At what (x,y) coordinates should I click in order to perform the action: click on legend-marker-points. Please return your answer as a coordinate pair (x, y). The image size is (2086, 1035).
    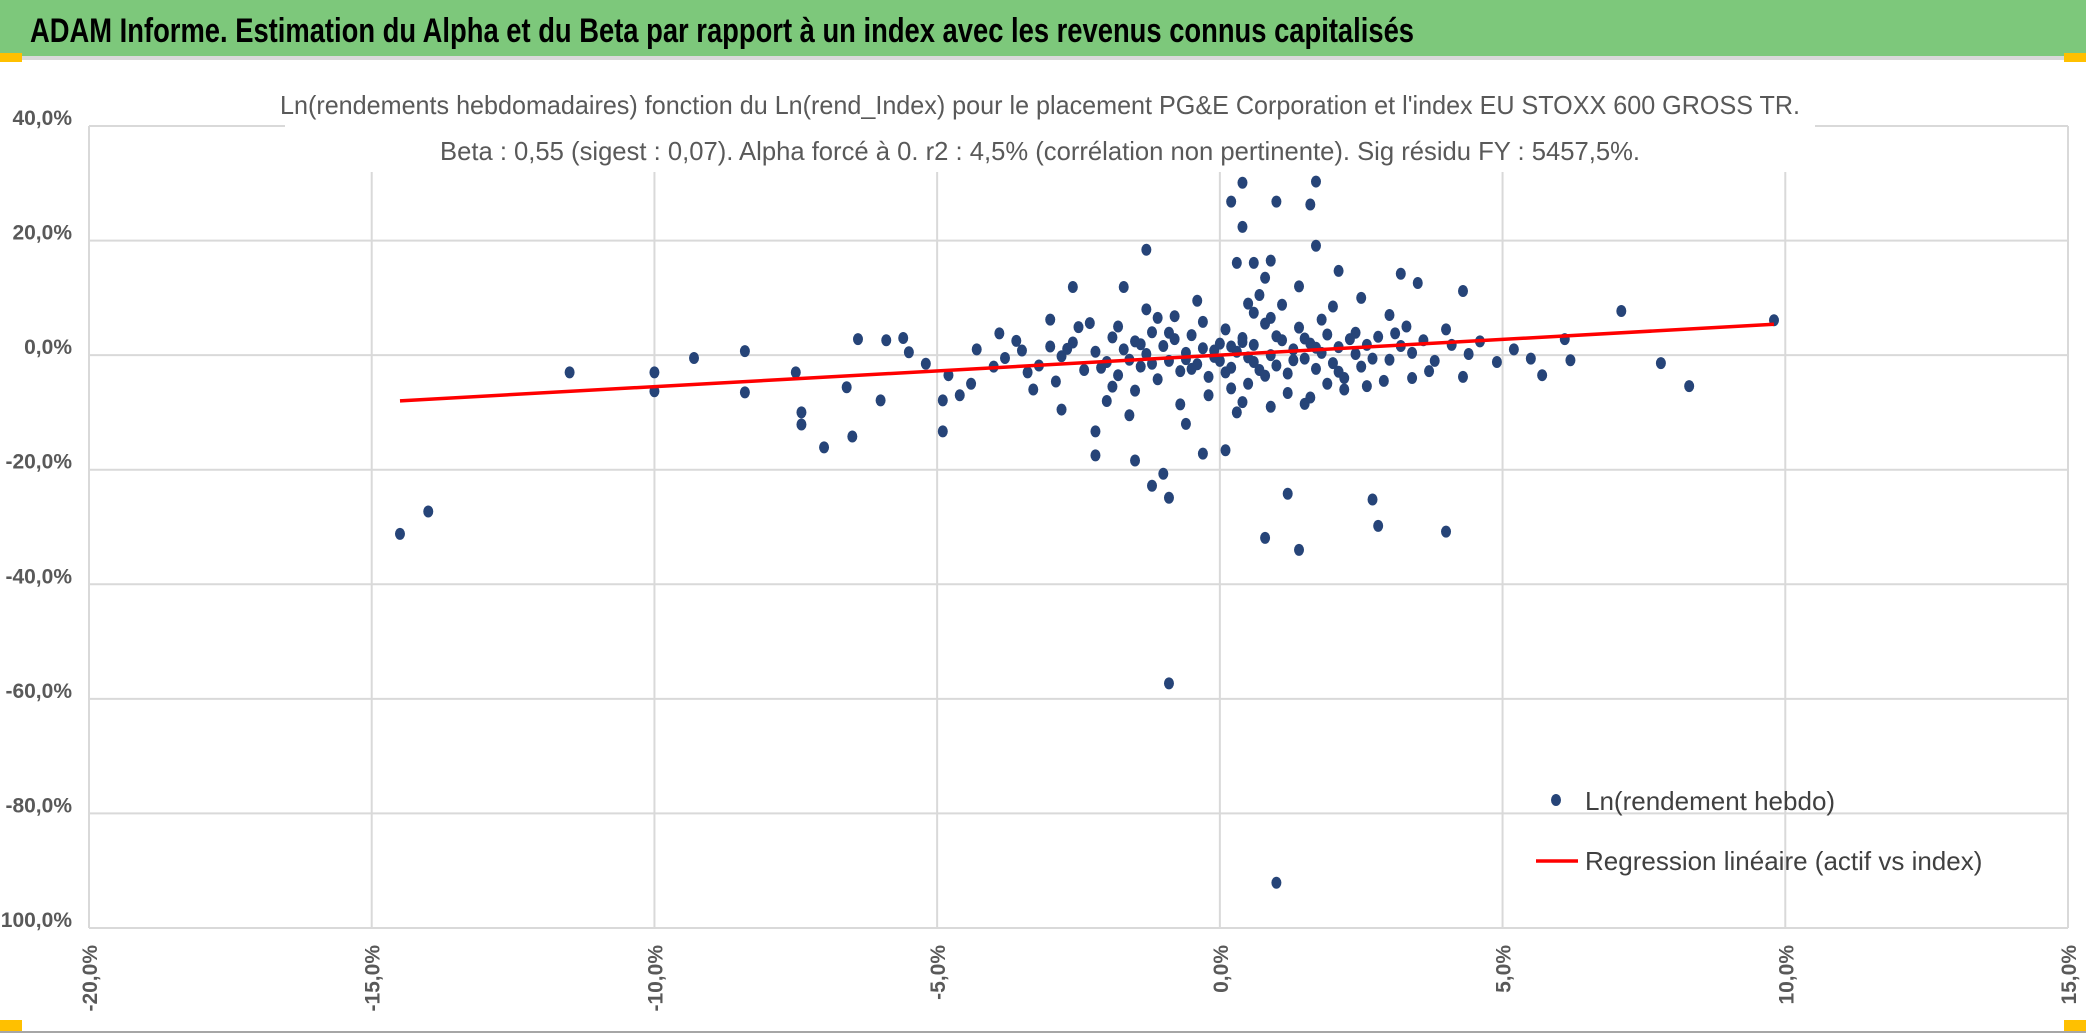
    Looking at the image, I should click on (1556, 800).